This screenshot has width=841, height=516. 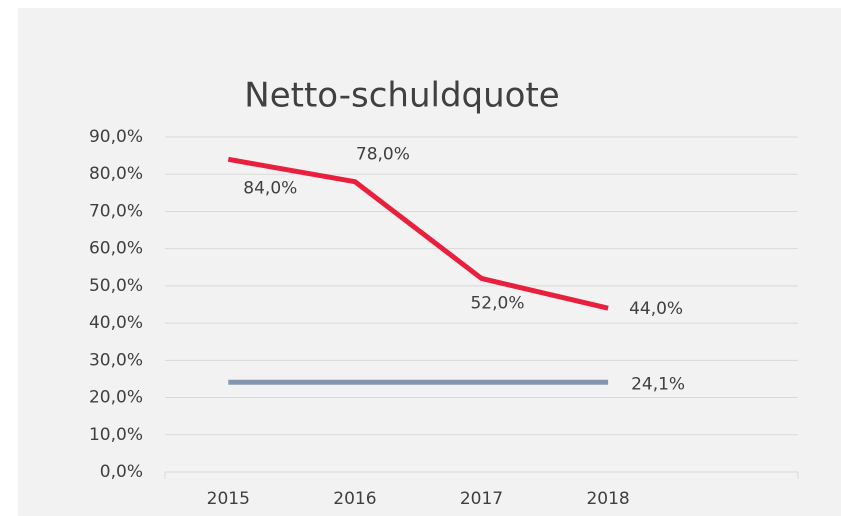 What do you see at coordinates (418, 233) in the screenshot?
I see `line-series` at bounding box center [418, 233].